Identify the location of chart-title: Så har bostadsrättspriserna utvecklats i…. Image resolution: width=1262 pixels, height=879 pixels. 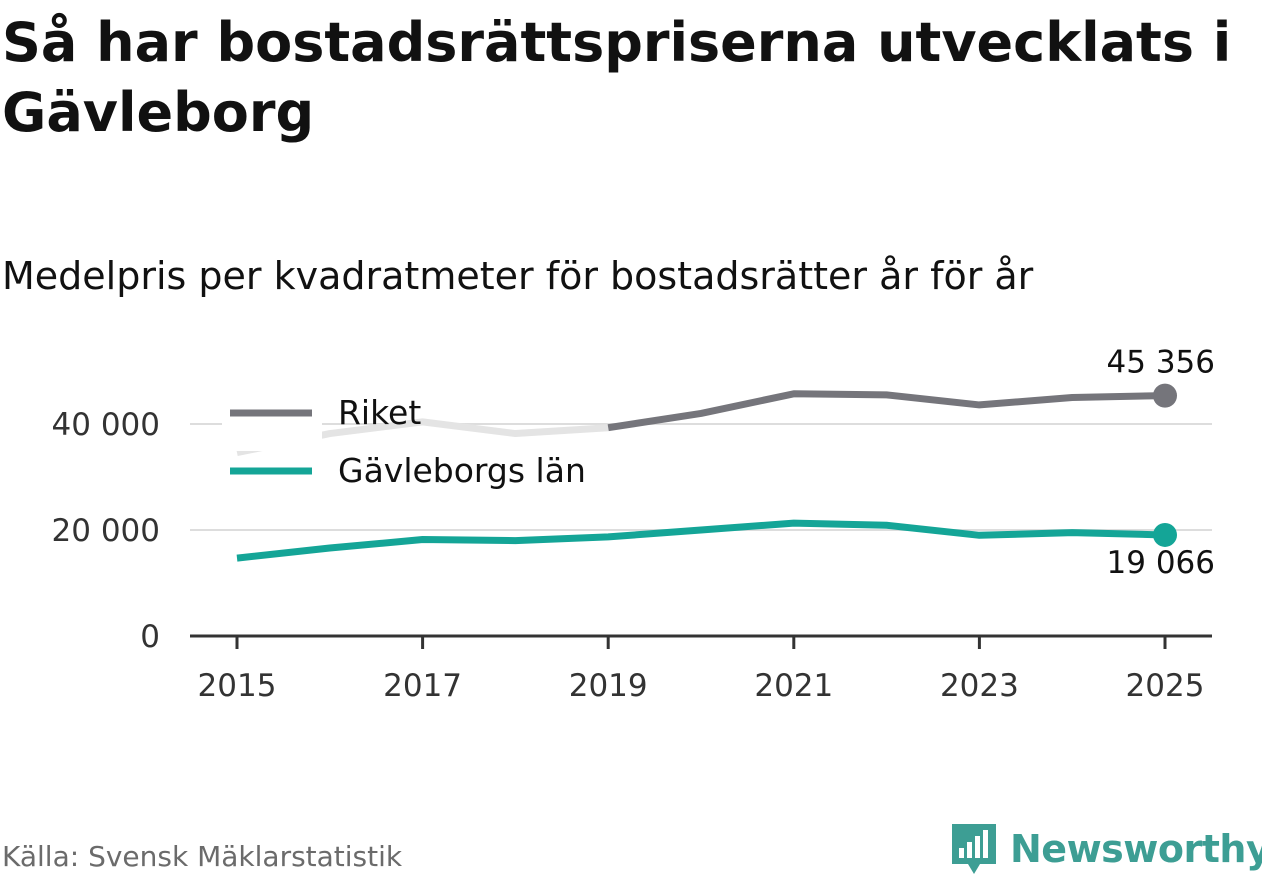
(617, 77).